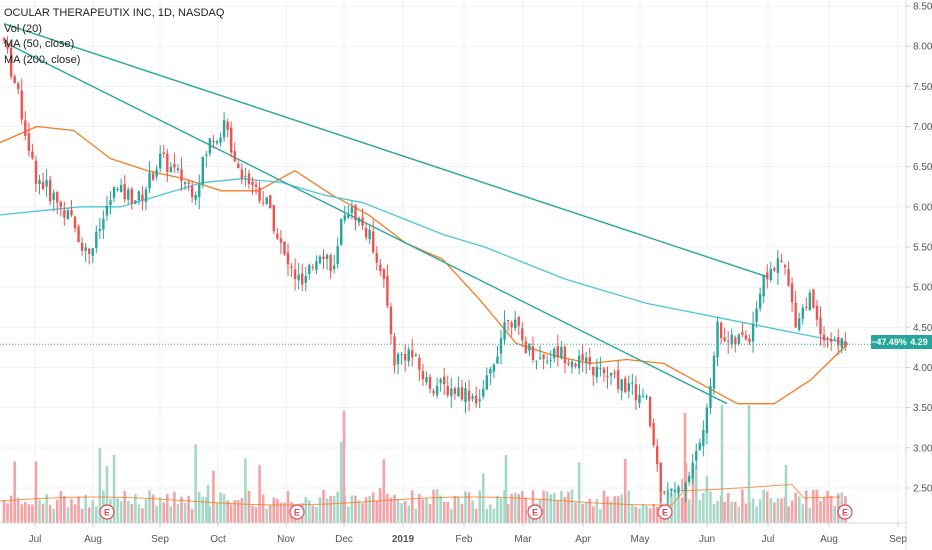 The image size is (932, 550). What do you see at coordinates (344, 539) in the screenshot?
I see `time-tick-label: Dec` at bounding box center [344, 539].